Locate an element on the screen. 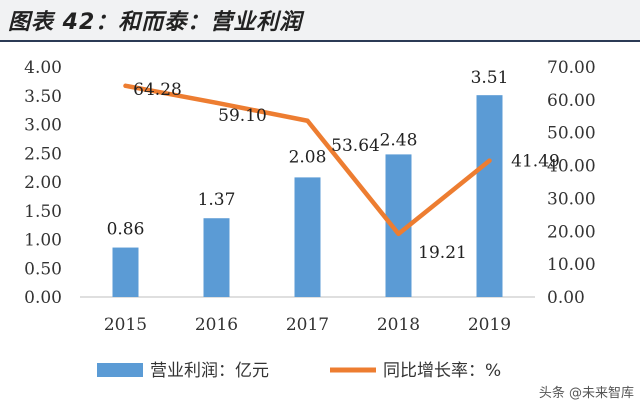 This screenshot has height=407, width=640. bar-data-label: 2.08 is located at coordinates (308, 157).